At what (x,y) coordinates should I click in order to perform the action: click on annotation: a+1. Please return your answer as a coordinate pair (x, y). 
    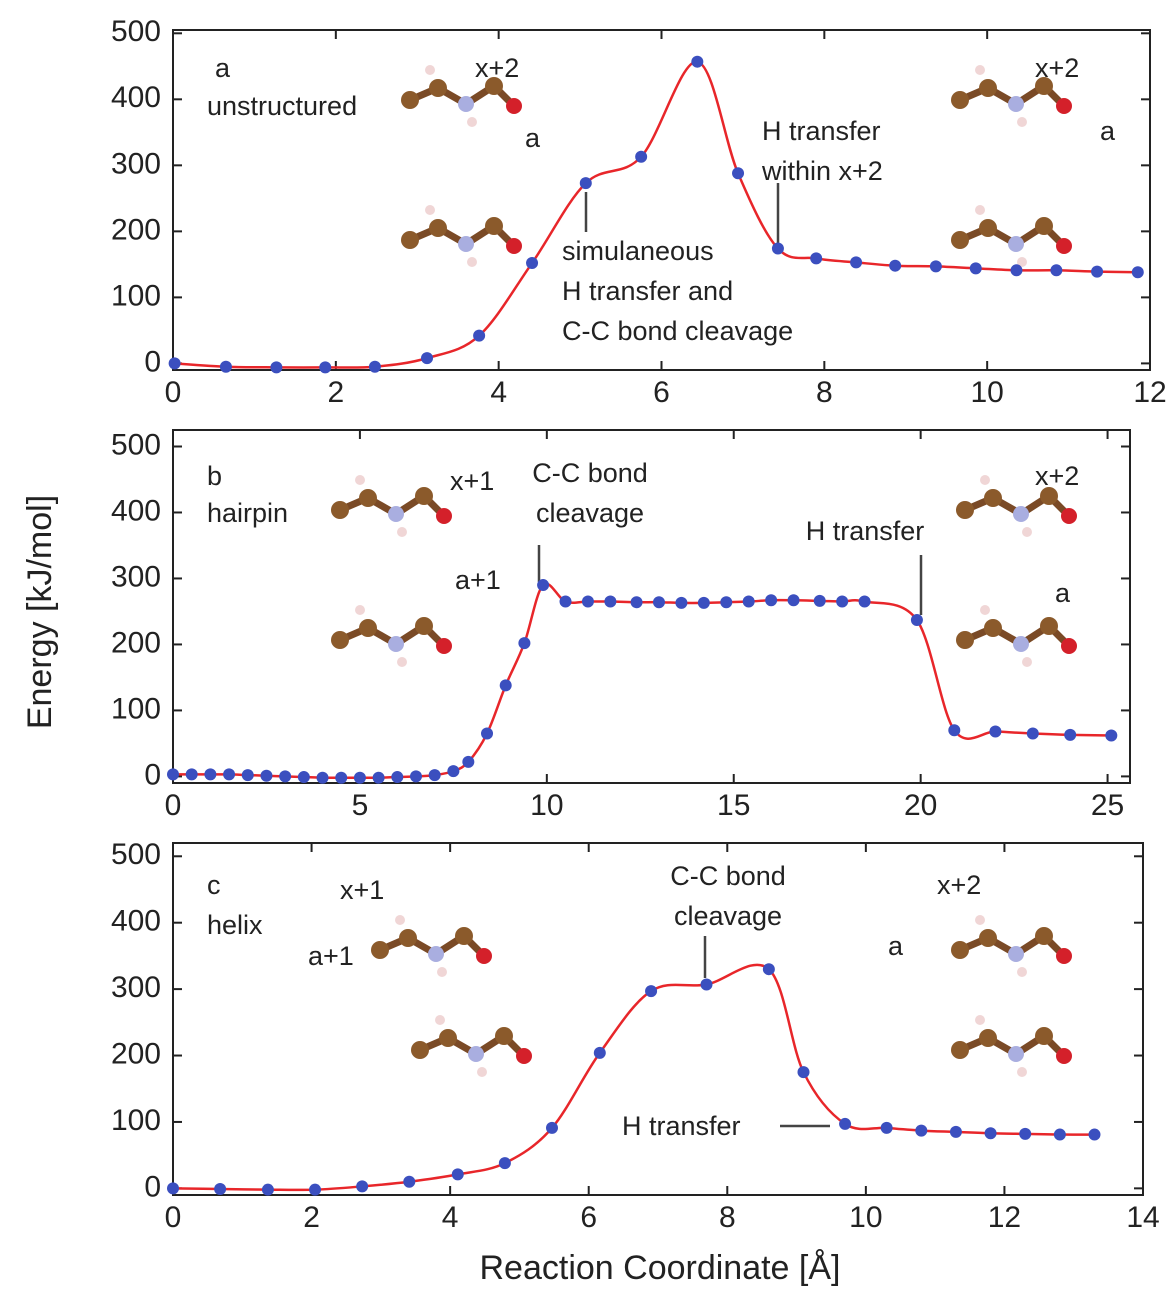
    Looking at the image, I should click on (478, 580).